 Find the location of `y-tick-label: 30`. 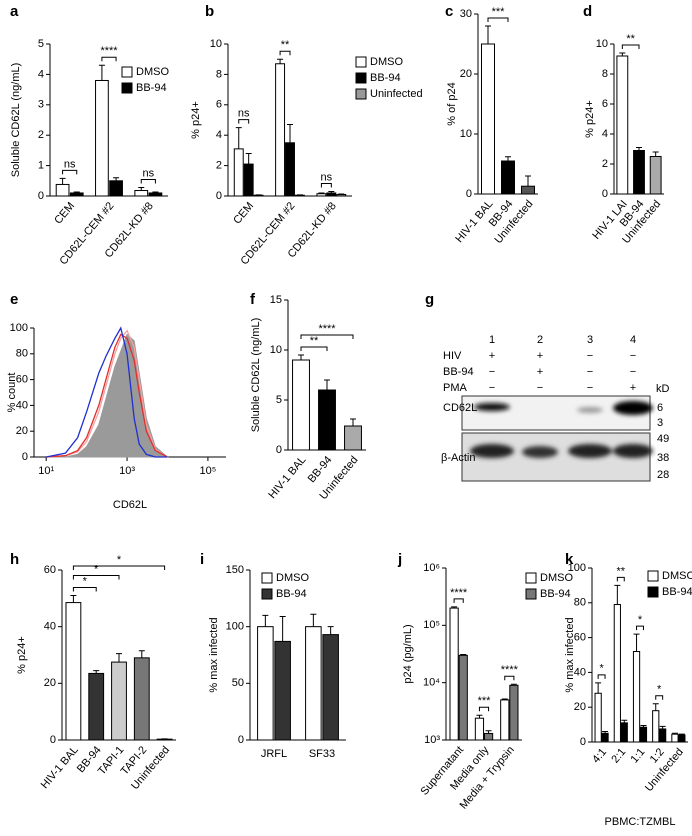

y-tick-label: 30 is located at coordinates (466, 14).